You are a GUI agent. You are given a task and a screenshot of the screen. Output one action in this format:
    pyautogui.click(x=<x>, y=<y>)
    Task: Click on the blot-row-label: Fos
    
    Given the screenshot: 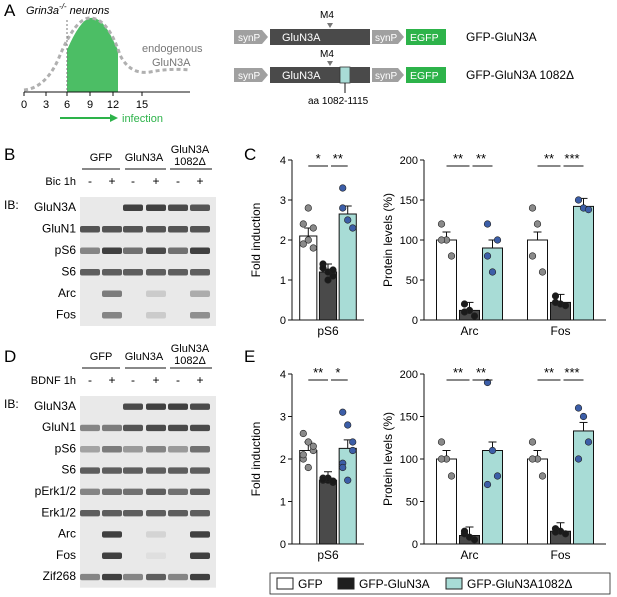 What is the action you would take?
    pyautogui.click(x=66, y=314)
    